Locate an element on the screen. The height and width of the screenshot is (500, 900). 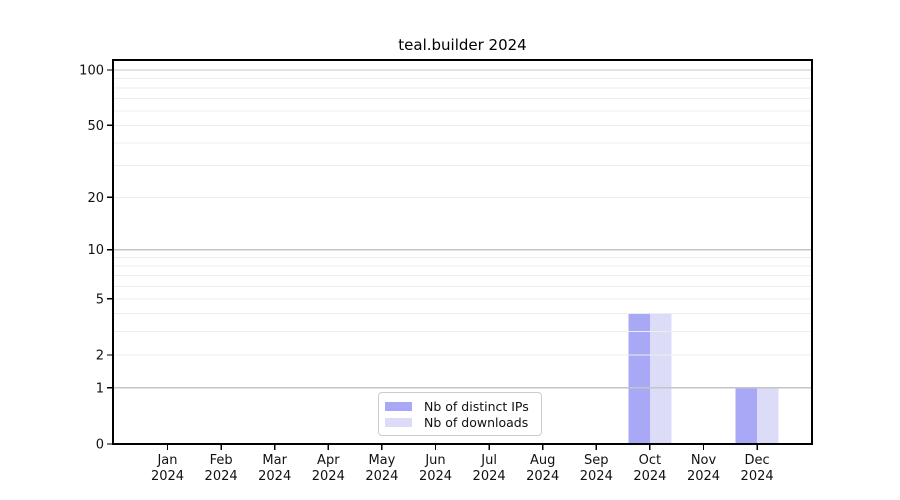
y-tick-label: 5 is located at coordinates (100, 299).